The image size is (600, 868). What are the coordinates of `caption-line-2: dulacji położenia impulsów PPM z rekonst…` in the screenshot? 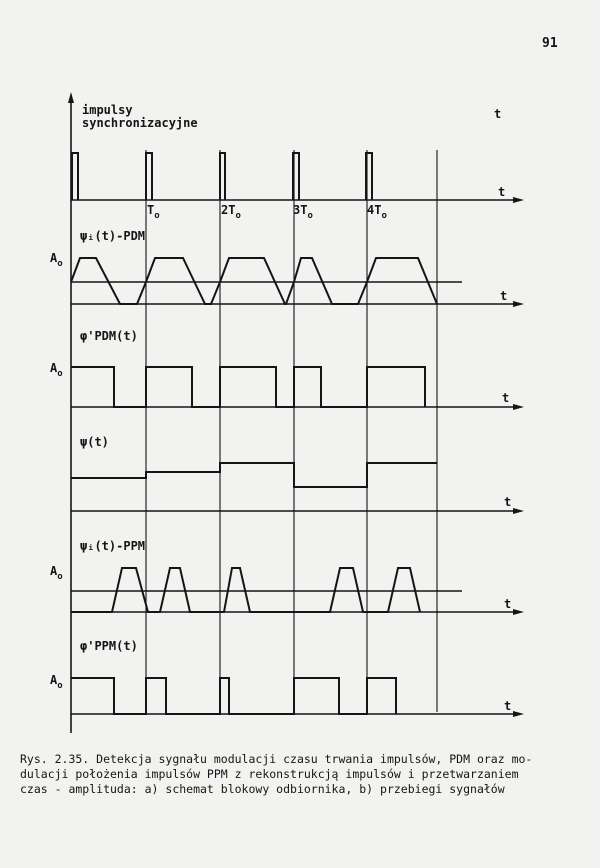 It's located at (269, 774).